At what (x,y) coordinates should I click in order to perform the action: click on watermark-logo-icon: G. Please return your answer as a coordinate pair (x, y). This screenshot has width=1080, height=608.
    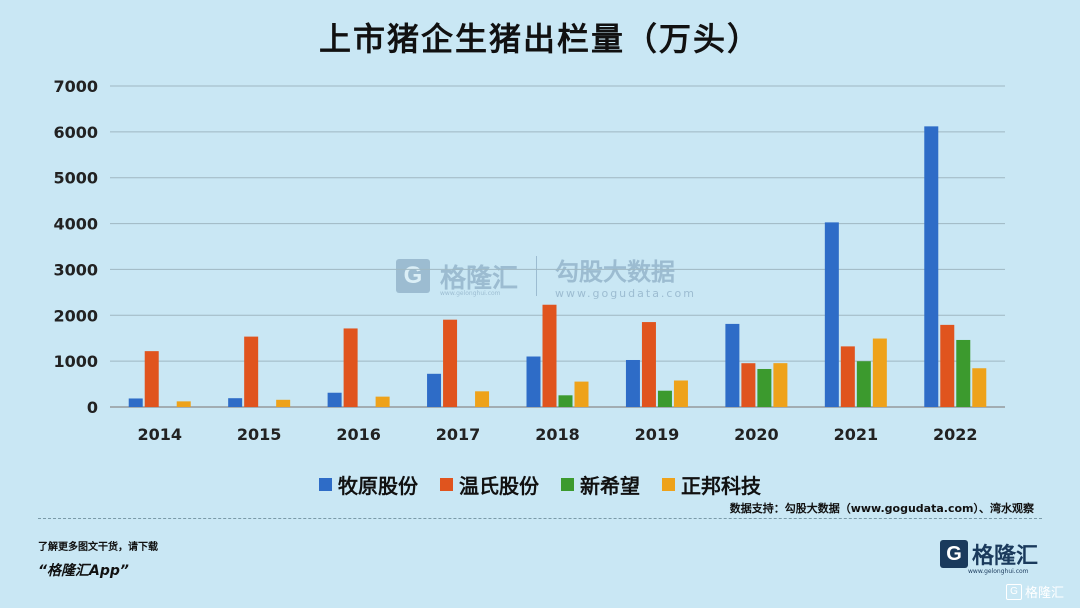
    Looking at the image, I should click on (413, 276).